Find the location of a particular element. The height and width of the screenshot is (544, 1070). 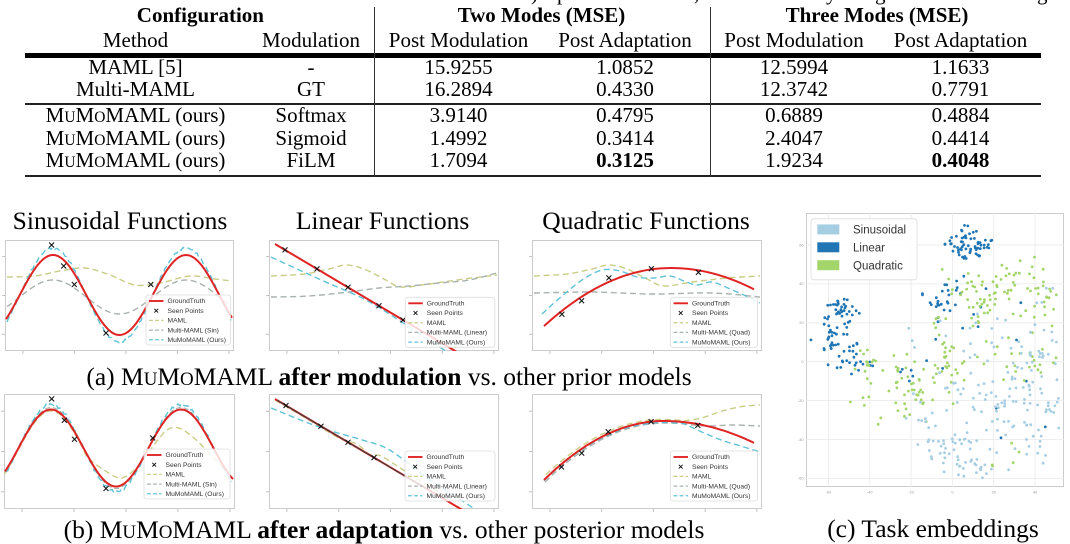

svg-text: Linear is located at coordinates (869, 249).